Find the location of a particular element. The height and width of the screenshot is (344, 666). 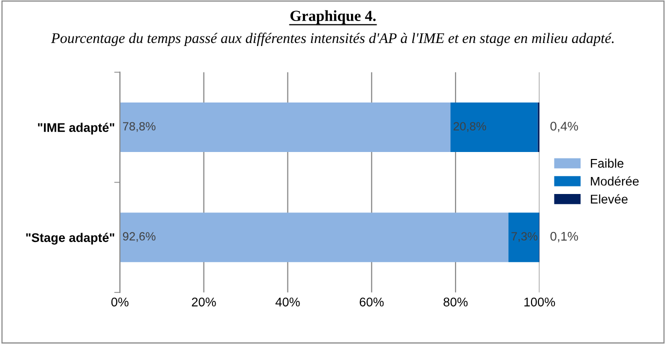

legend-label: Elevée is located at coordinates (609, 199).